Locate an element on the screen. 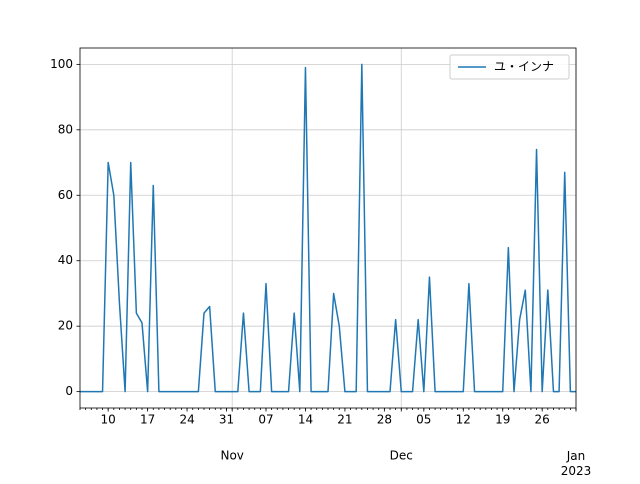 The image size is (640, 484). x-major-label: Nov is located at coordinates (231, 456).